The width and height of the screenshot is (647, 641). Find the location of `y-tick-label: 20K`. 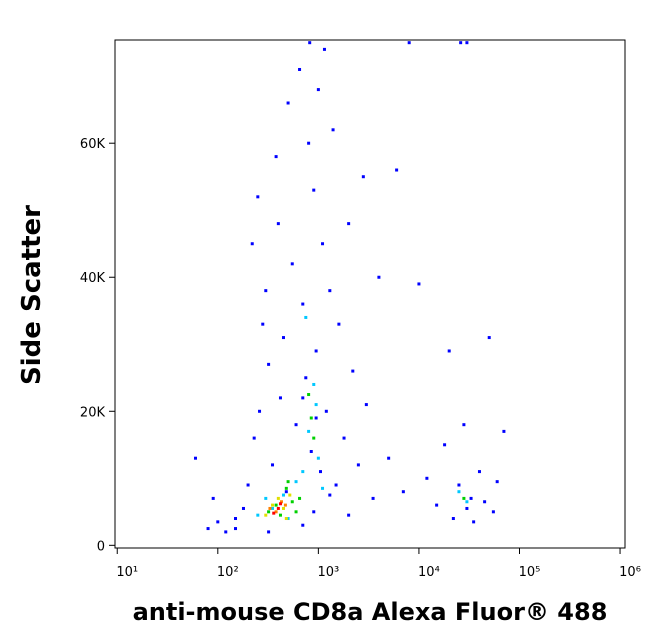

y-tick-label: 20K is located at coordinates (93, 412).